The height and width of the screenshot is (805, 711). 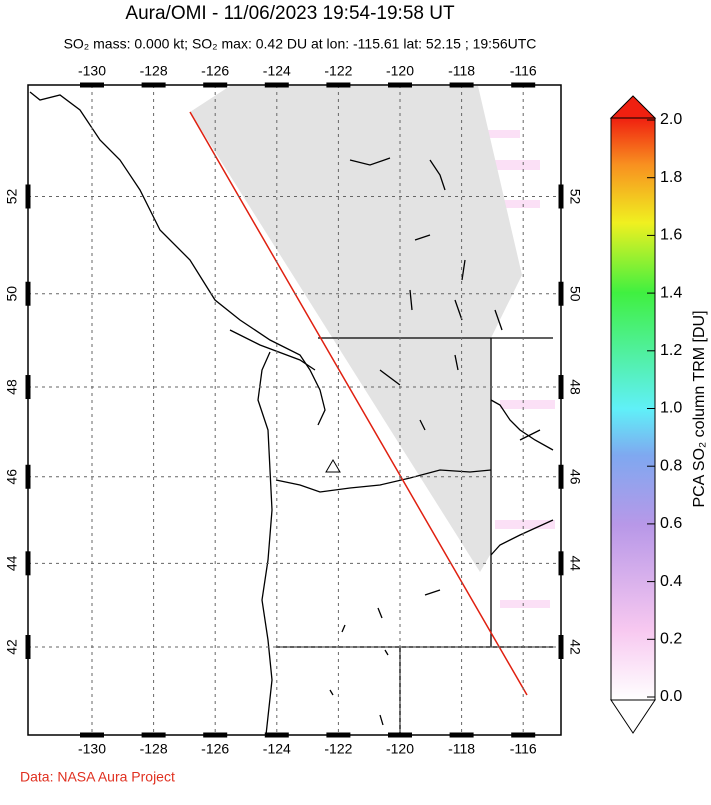 I want to click on colorbar-tick-label: 1.4, so click(x=671, y=292).